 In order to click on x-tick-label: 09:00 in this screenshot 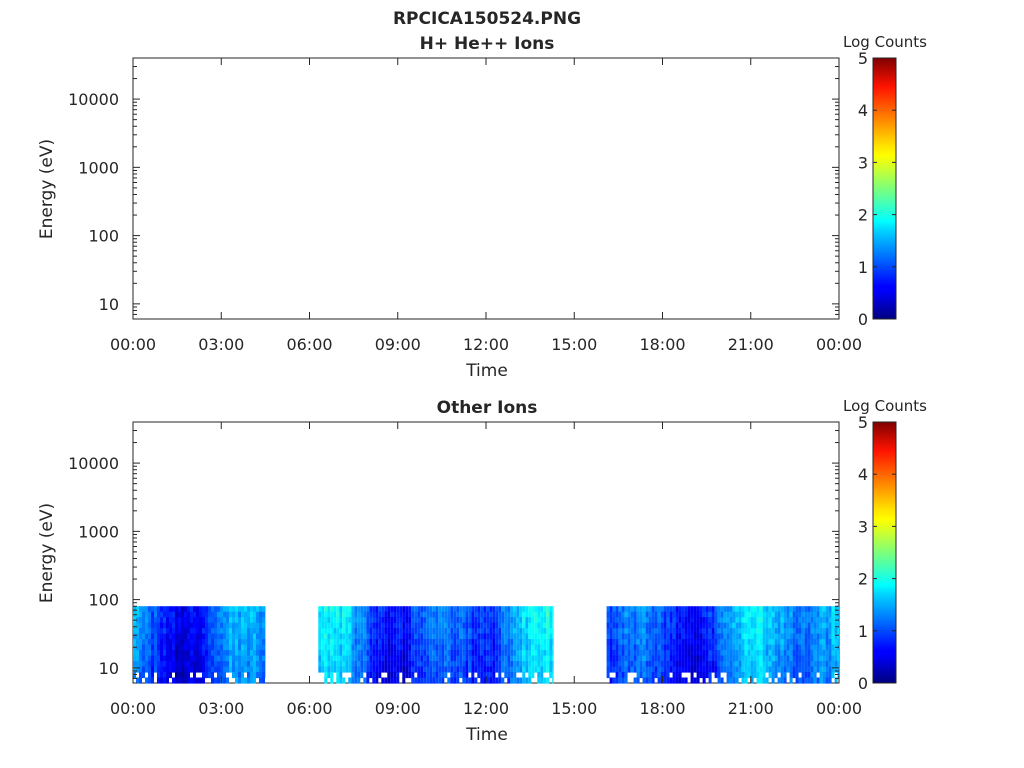, I will do `click(398, 708)`.